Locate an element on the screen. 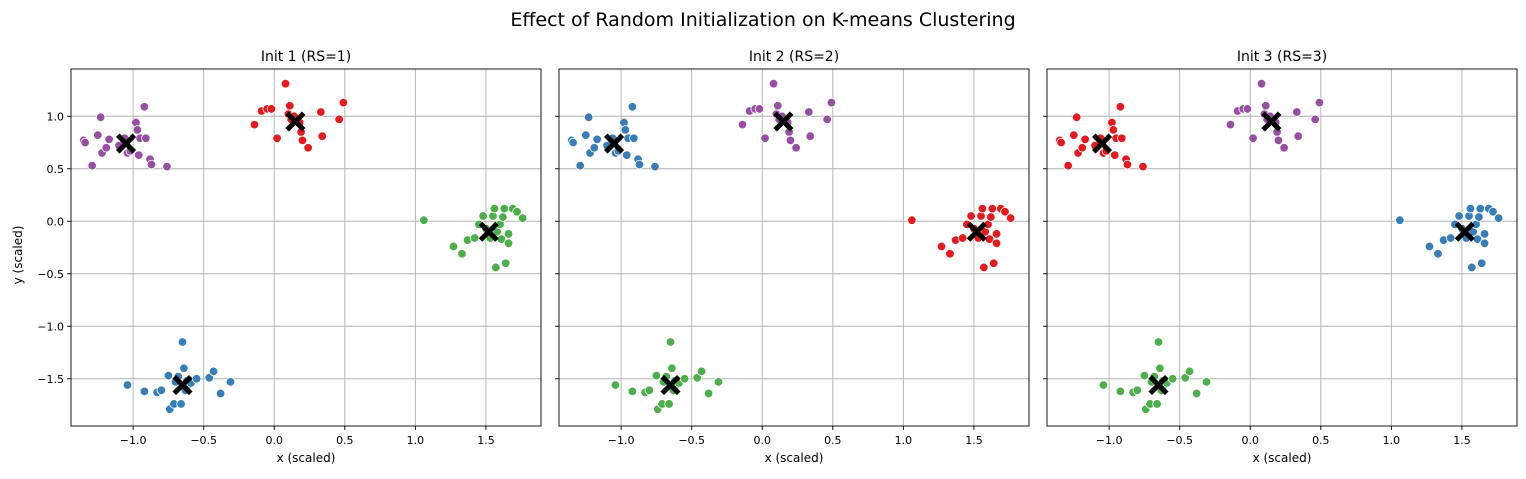 This screenshot has width=1526, height=479. y-tick-label: −0.5 is located at coordinates (50, 274).